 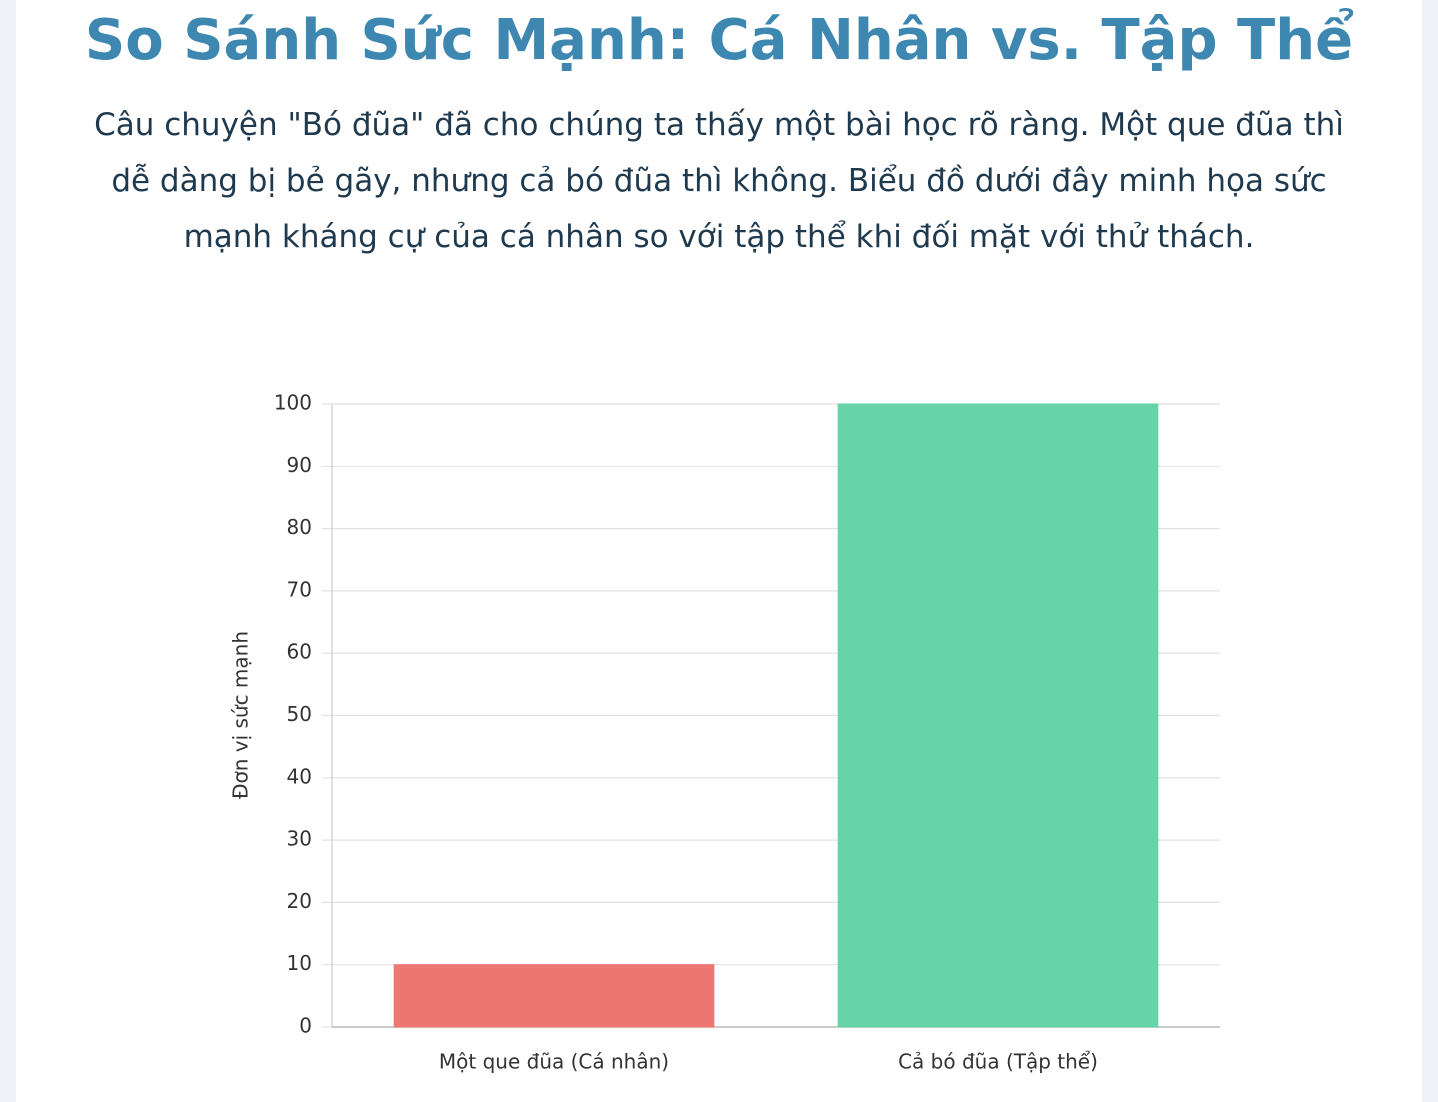 What do you see at coordinates (299, 589) in the screenshot?
I see `y-tick-label: 70` at bounding box center [299, 589].